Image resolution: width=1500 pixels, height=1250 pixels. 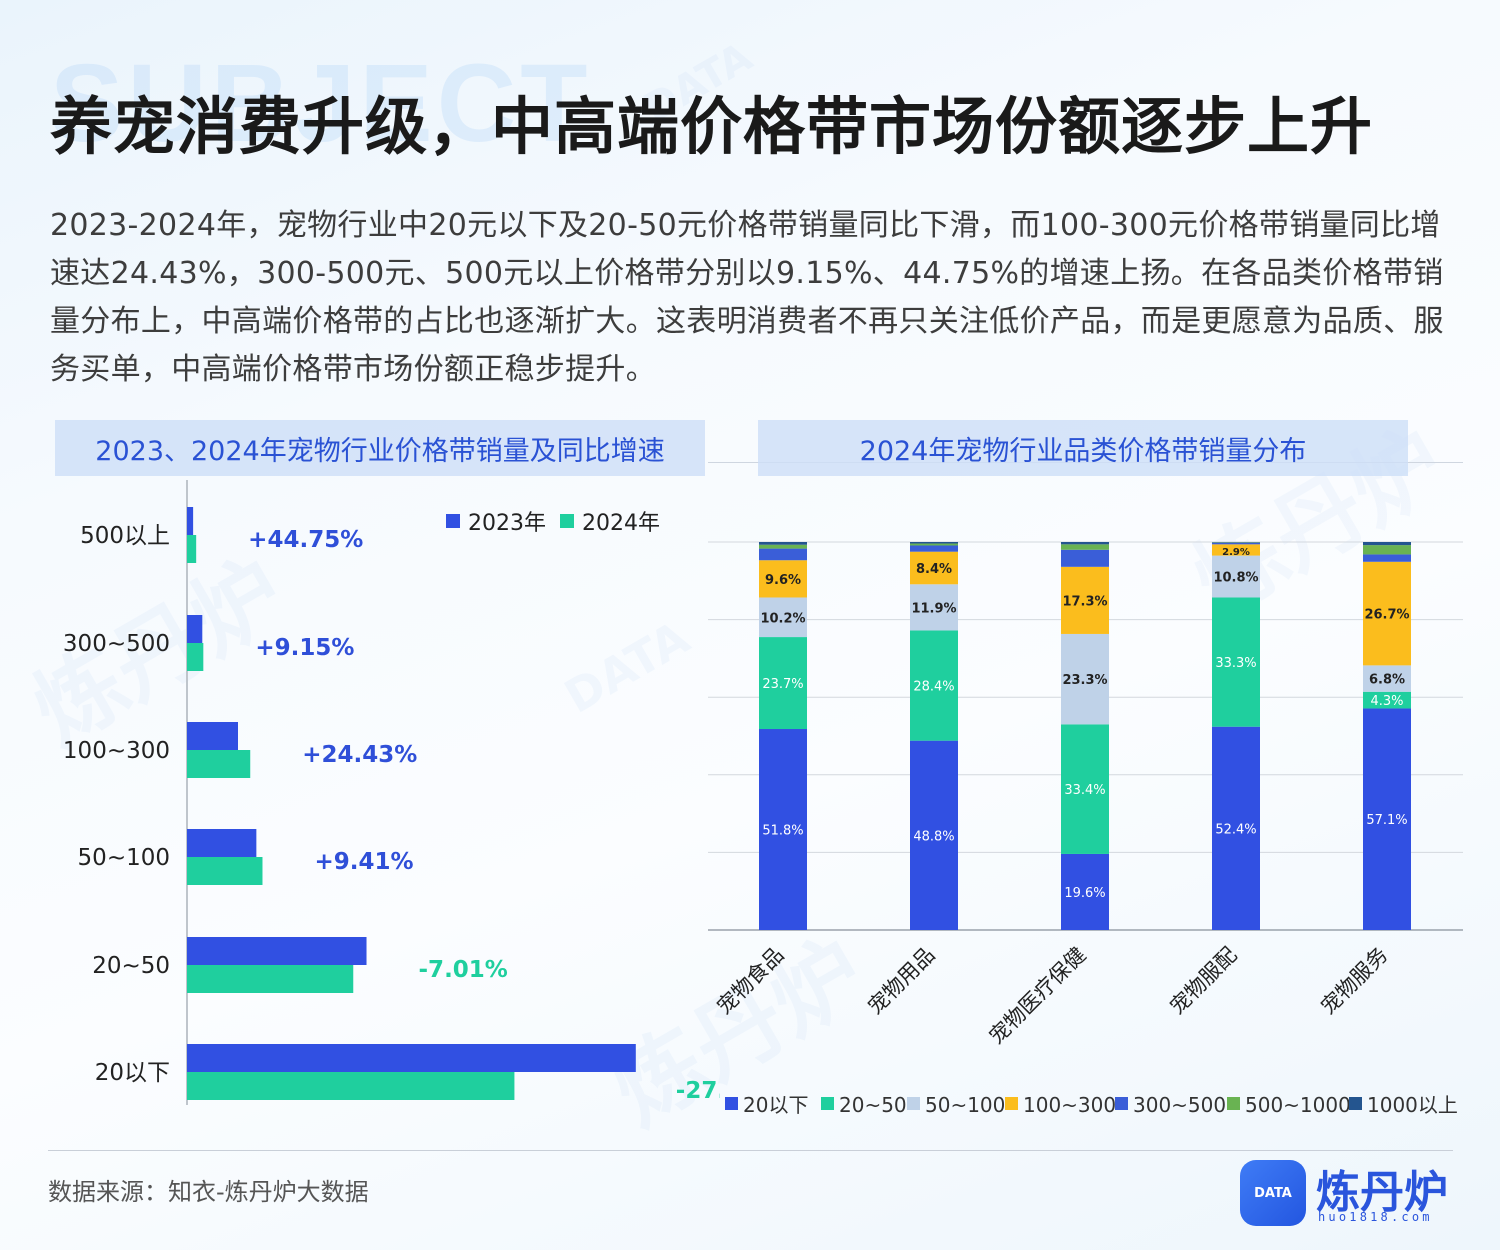 I want to click on category-label: 50~100, so click(x=124, y=858).